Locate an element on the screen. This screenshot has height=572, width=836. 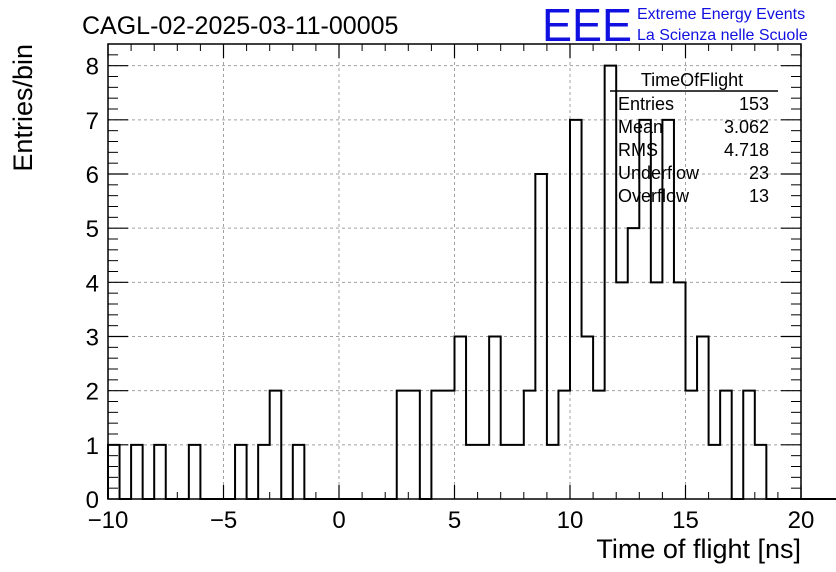
stats-label: Mean is located at coordinates (640, 127).